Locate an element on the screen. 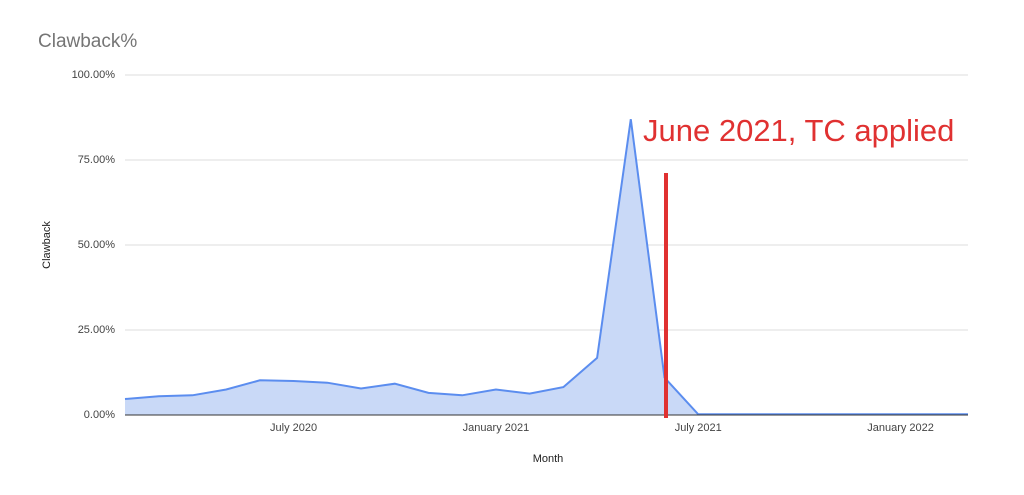 The height and width of the screenshot is (495, 1024). x-tick-label: January 2021 is located at coordinates (496, 428).